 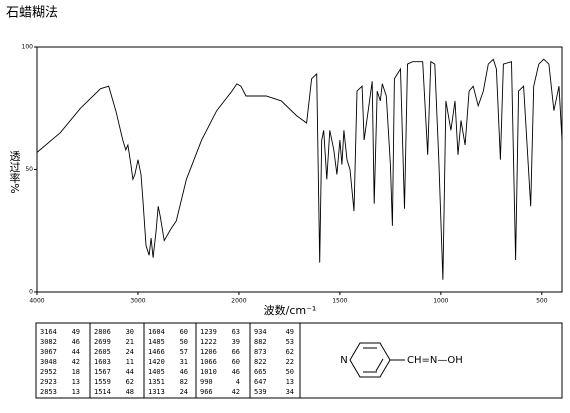 I want to click on peak-wavenumber: 1604, so click(x=156, y=332).